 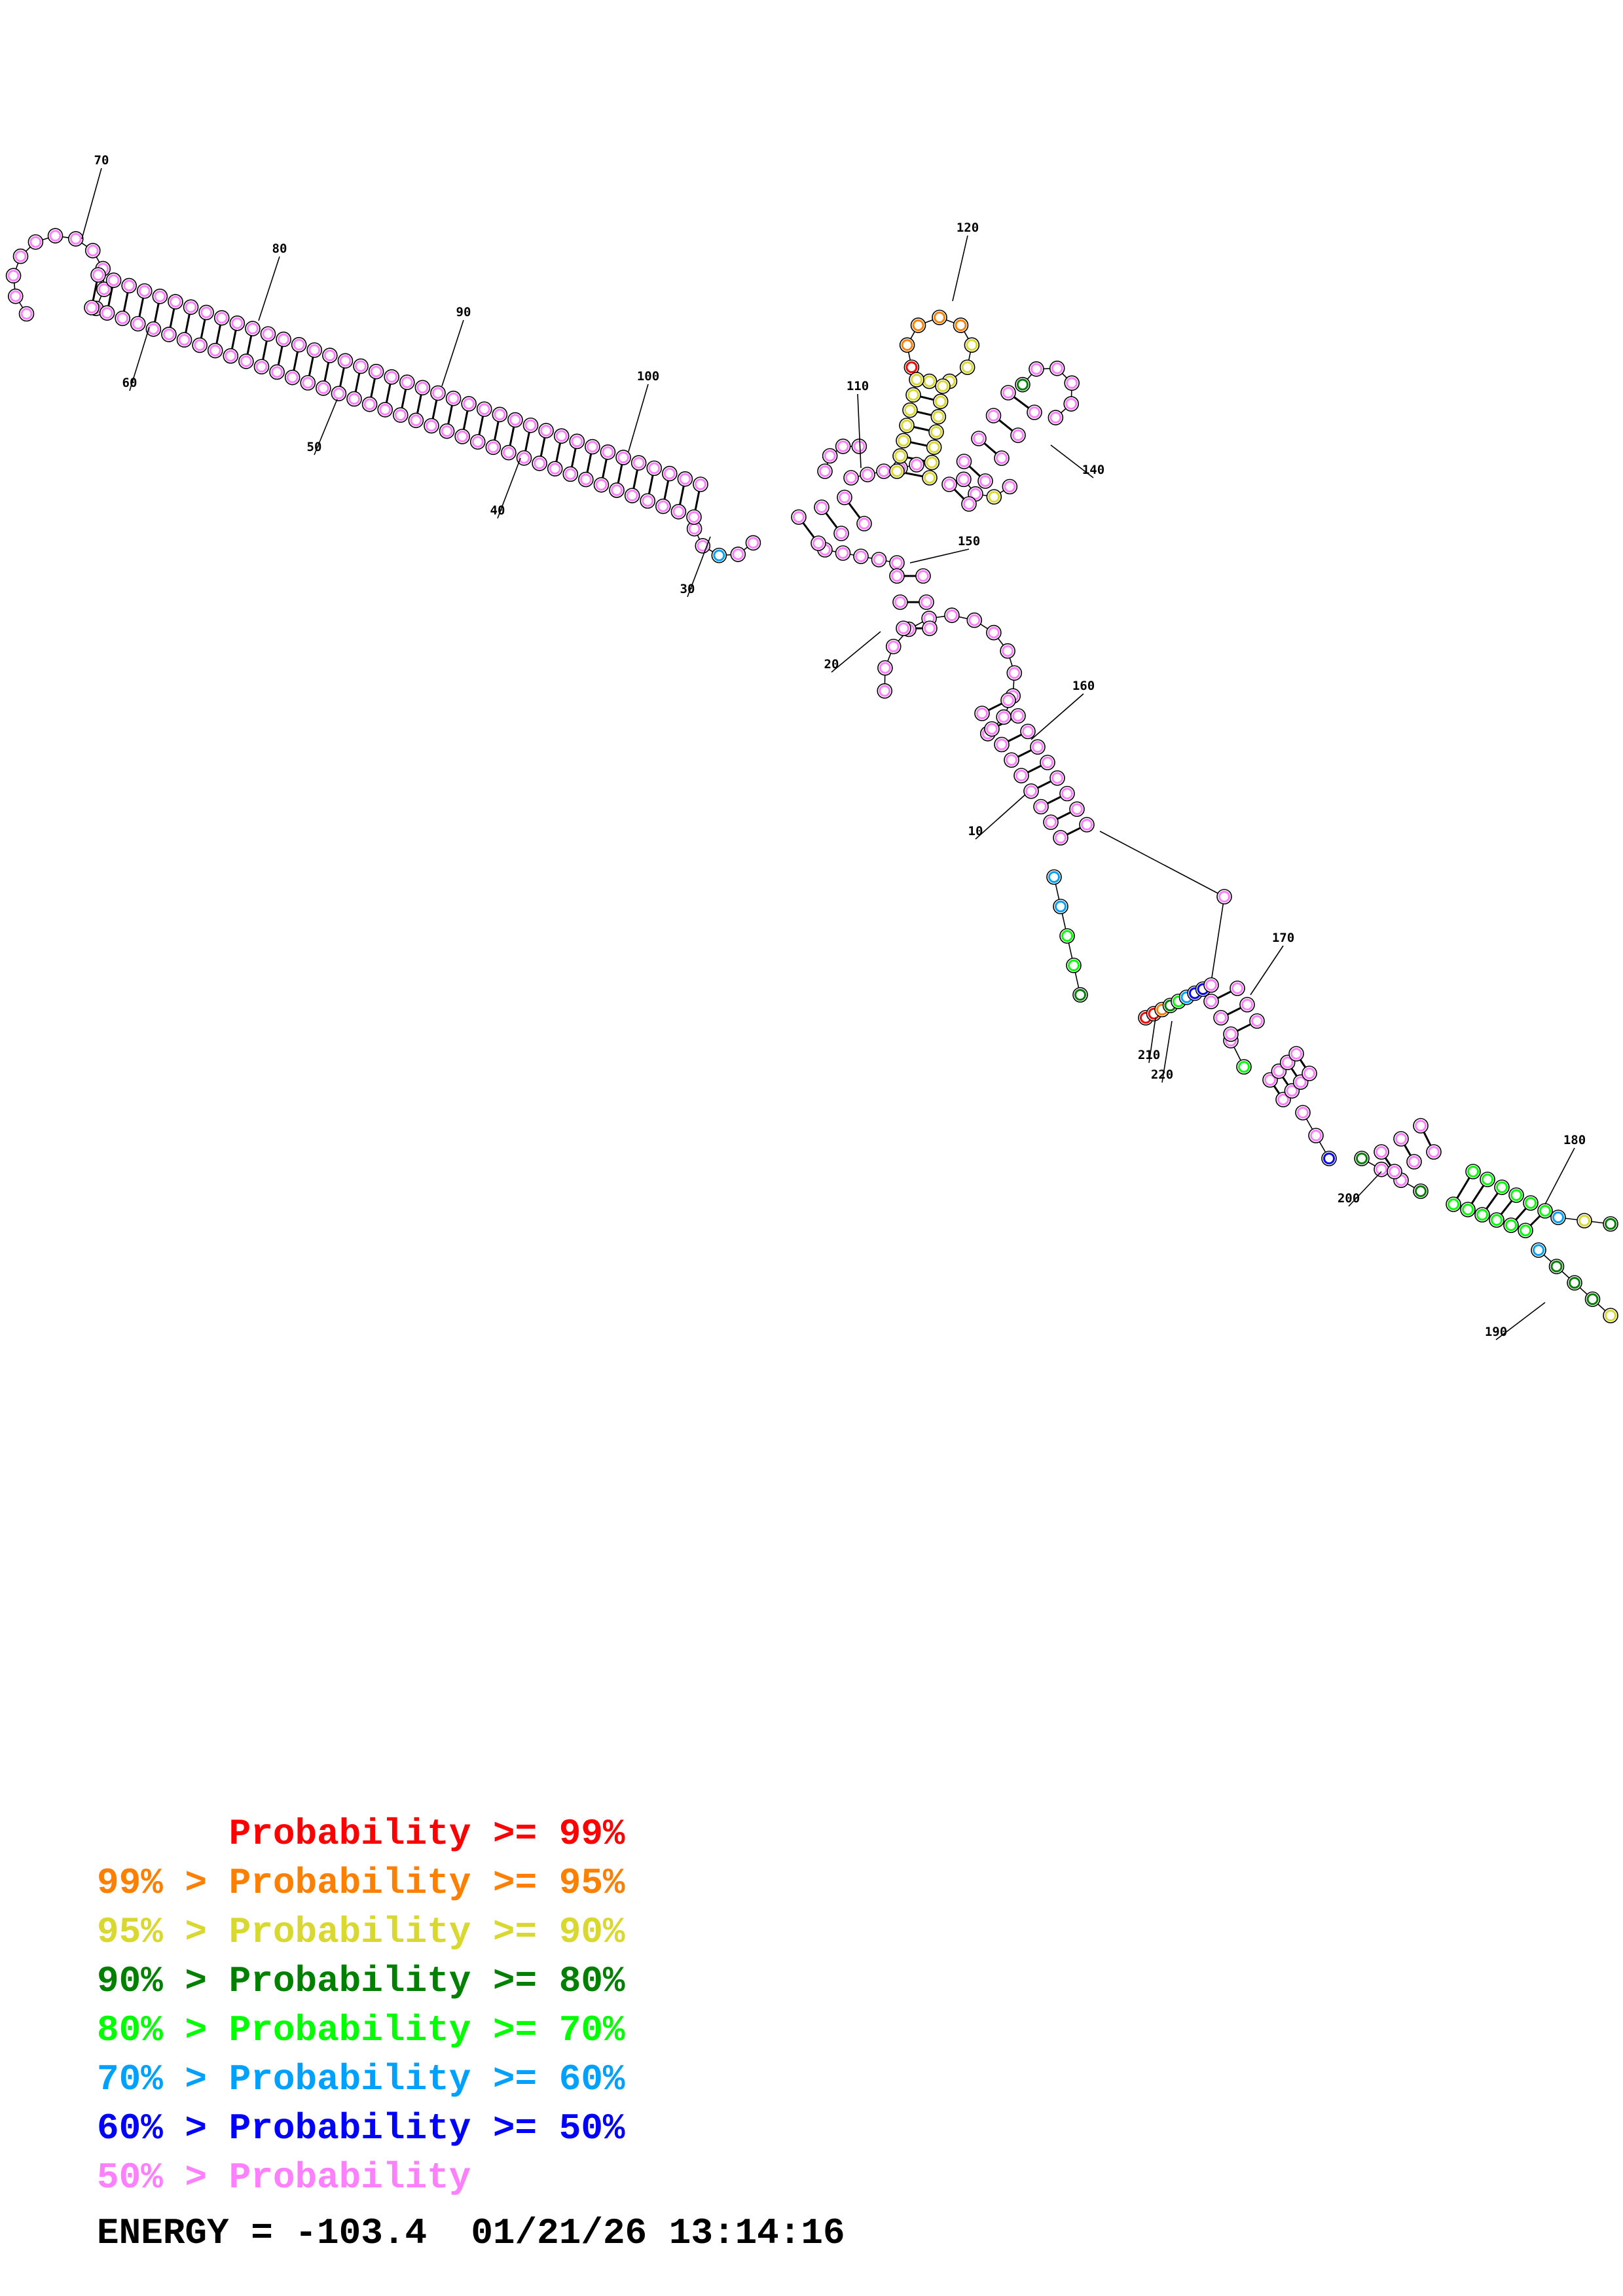 What do you see at coordinates (163, 1981) in the screenshot?
I see `legend-range-left: 90% >` at bounding box center [163, 1981].